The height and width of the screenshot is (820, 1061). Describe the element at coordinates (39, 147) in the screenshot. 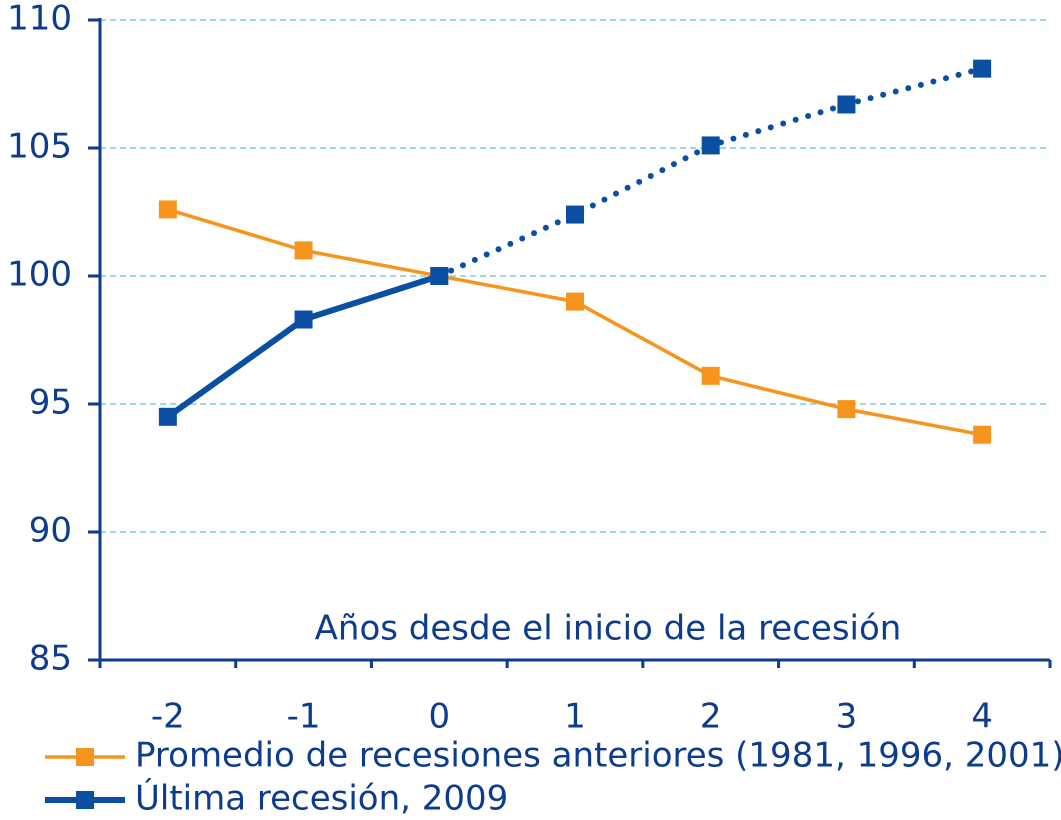

I see `y-tick-label: 105` at that location.